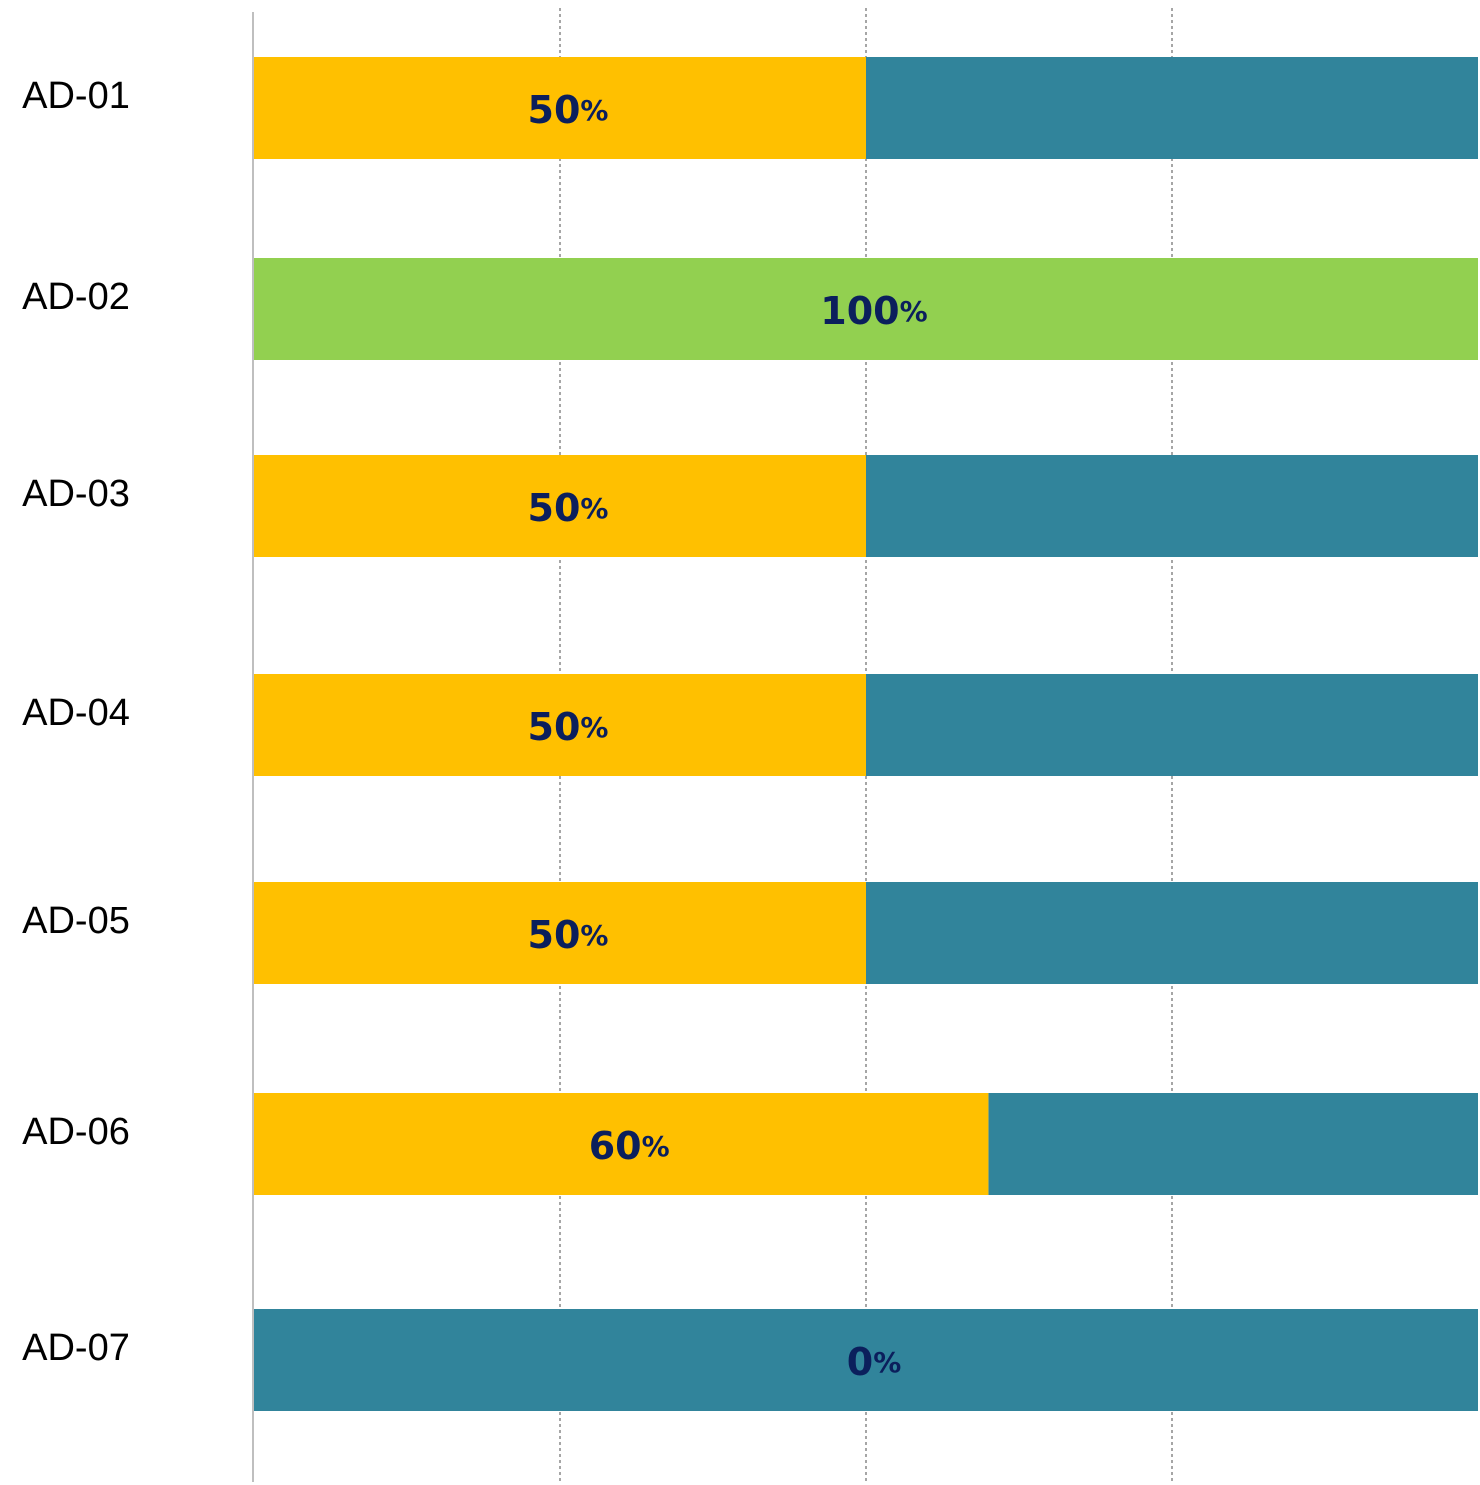  Describe the element at coordinates (629, 1146) in the screenshot. I see `value-label: 60%` at that location.